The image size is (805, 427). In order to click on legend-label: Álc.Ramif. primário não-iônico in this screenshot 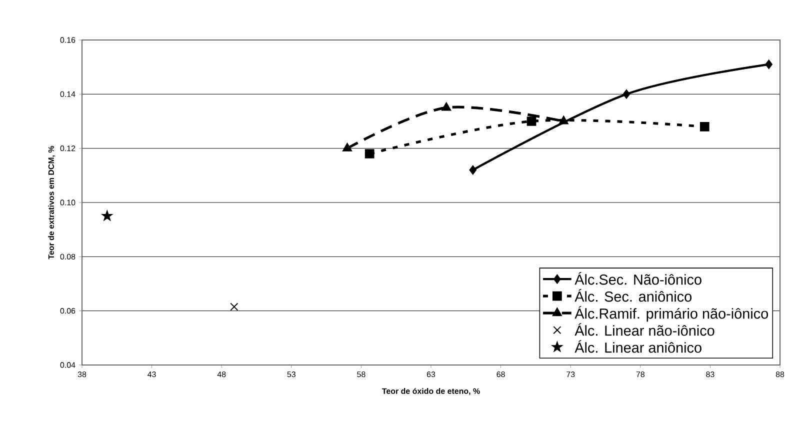, I will do `click(671, 314)`.